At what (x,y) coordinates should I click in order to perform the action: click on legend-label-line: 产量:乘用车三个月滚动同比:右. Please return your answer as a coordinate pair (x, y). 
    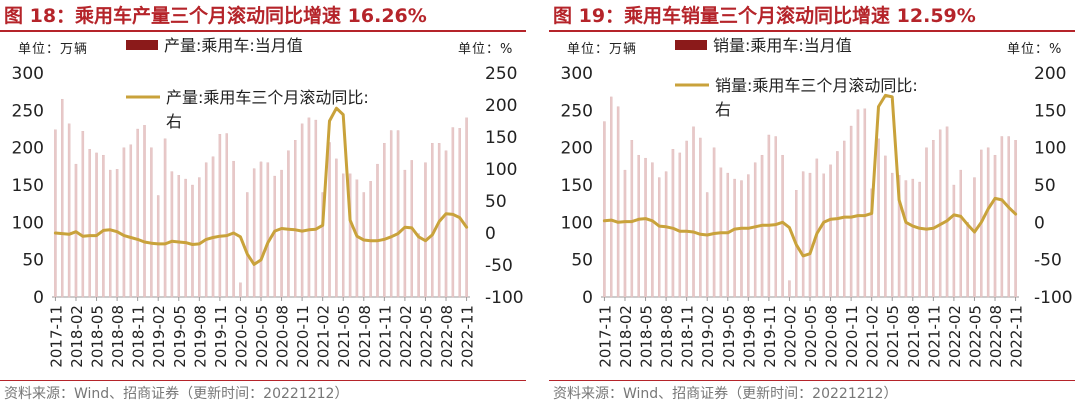
    Looking at the image, I should click on (267, 109).